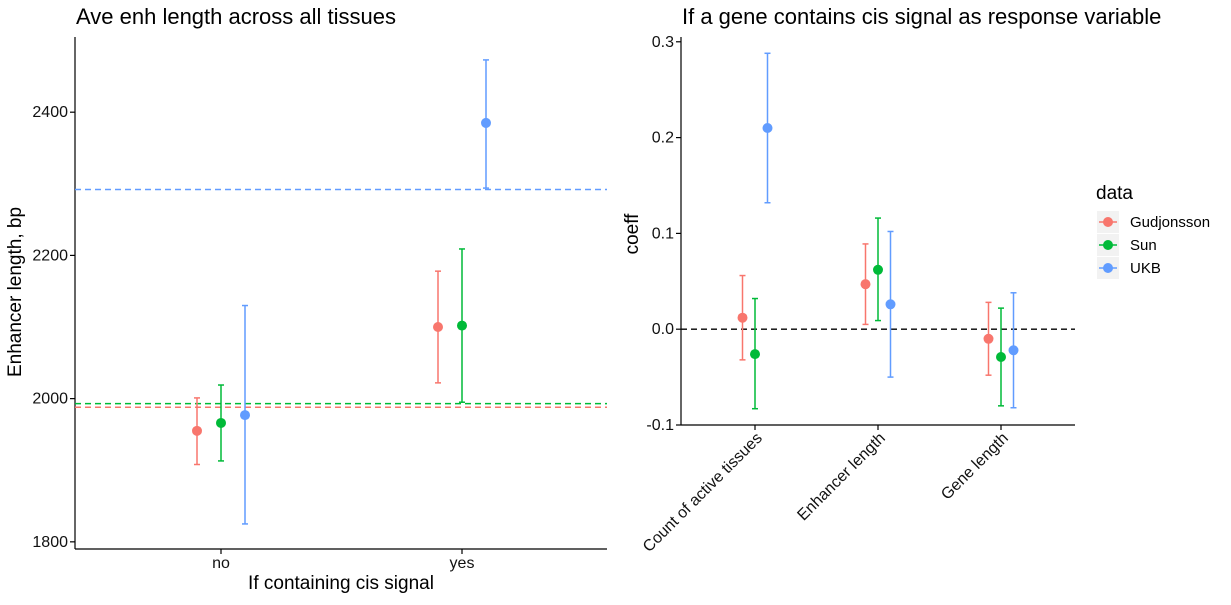 The width and height of the screenshot is (1231, 605). What do you see at coordinates (343, 560) in the screenshot?
I see `chart-left-x-ticks: no yes` at bounding box center [343, 560].